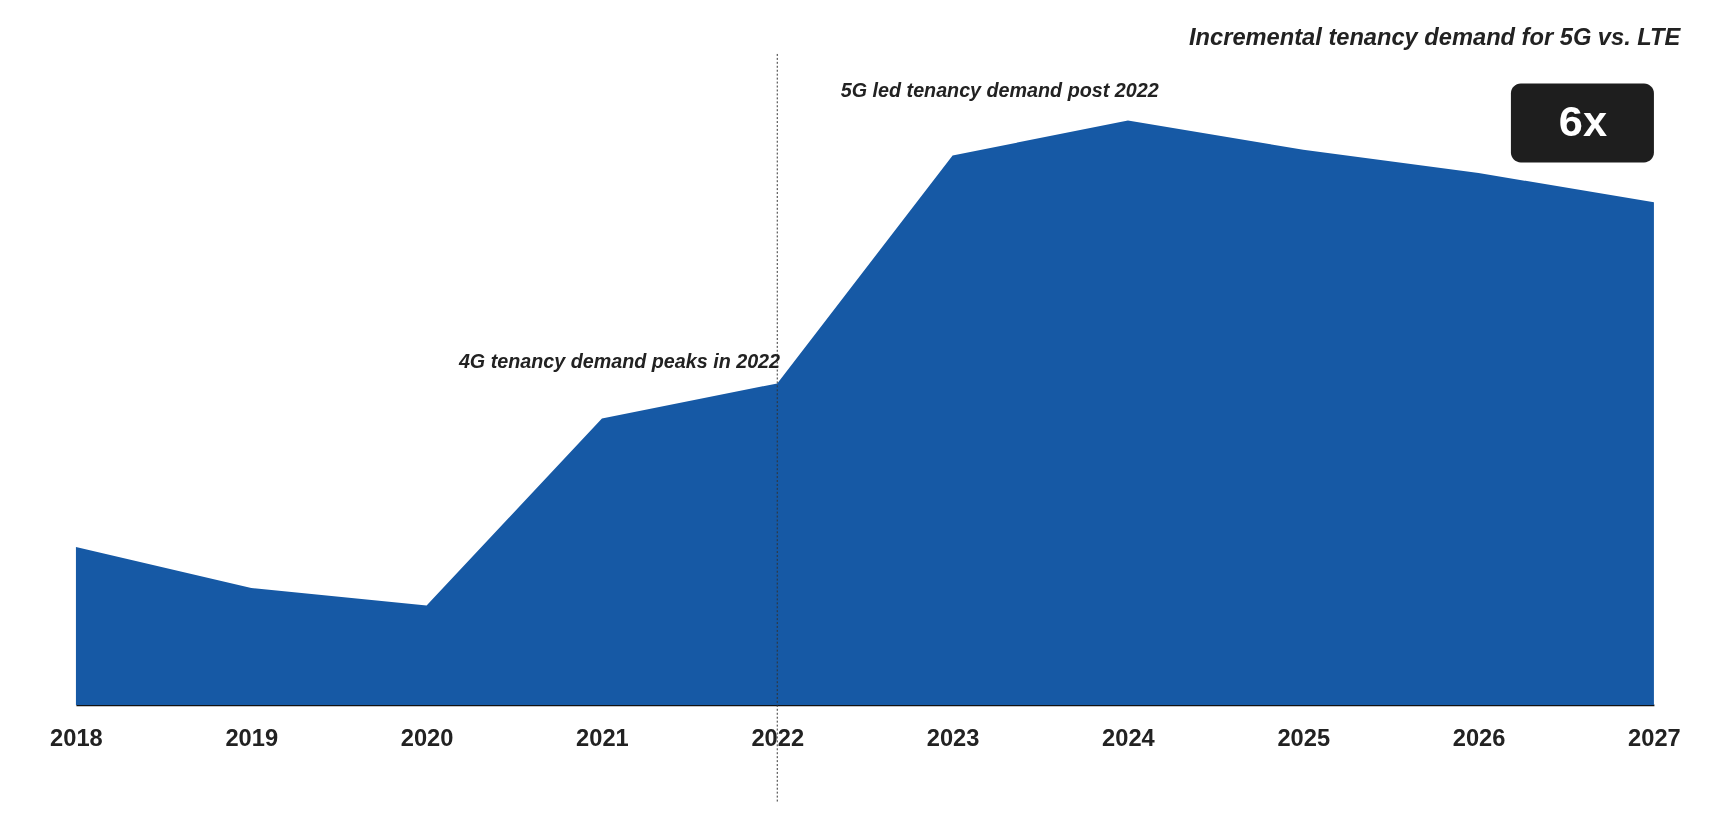  Describe the element at coordinates (1654, 737) in the screenshot. I see `x-tick-label: 2027` at that location.